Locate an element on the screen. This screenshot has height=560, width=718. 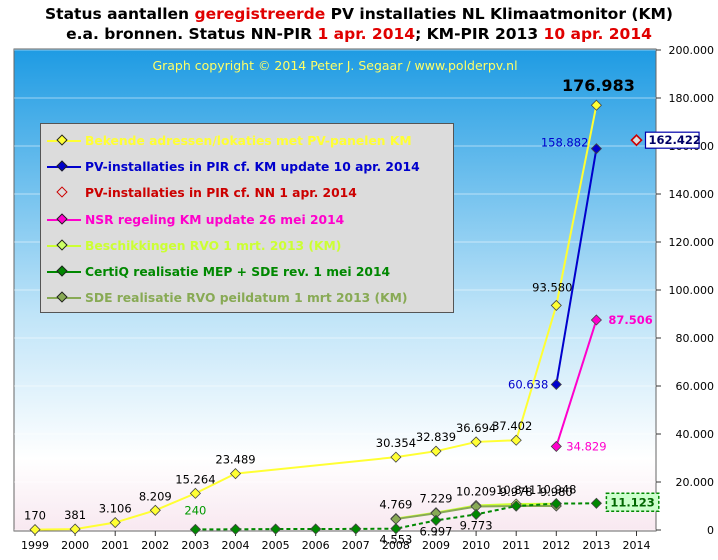
y-tick-label: 180.000 is located at coordinates (692, 98).